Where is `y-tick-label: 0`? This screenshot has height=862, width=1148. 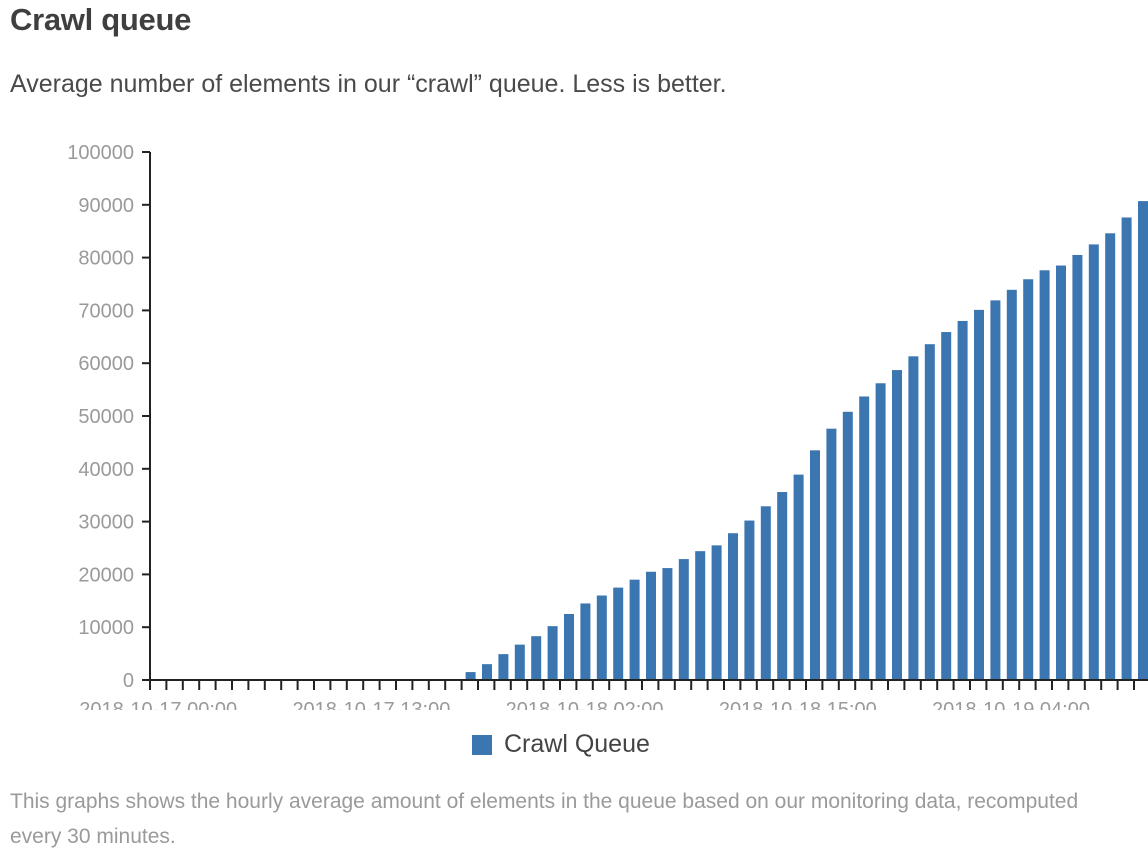
y-tick-label: 0 is located at coordinates (128, 681).